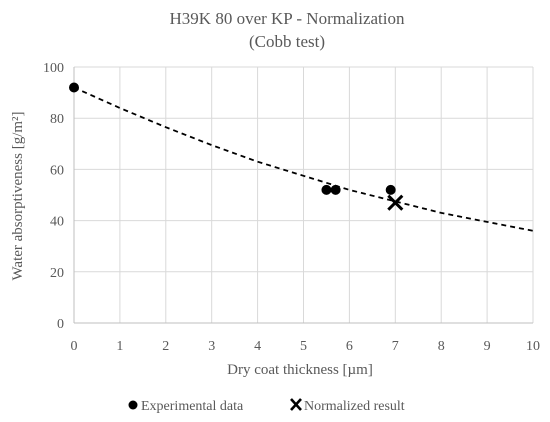  Describe the element at coordinates (133, 405) in the screenshot. I see `legend-circle-marker` at that location.